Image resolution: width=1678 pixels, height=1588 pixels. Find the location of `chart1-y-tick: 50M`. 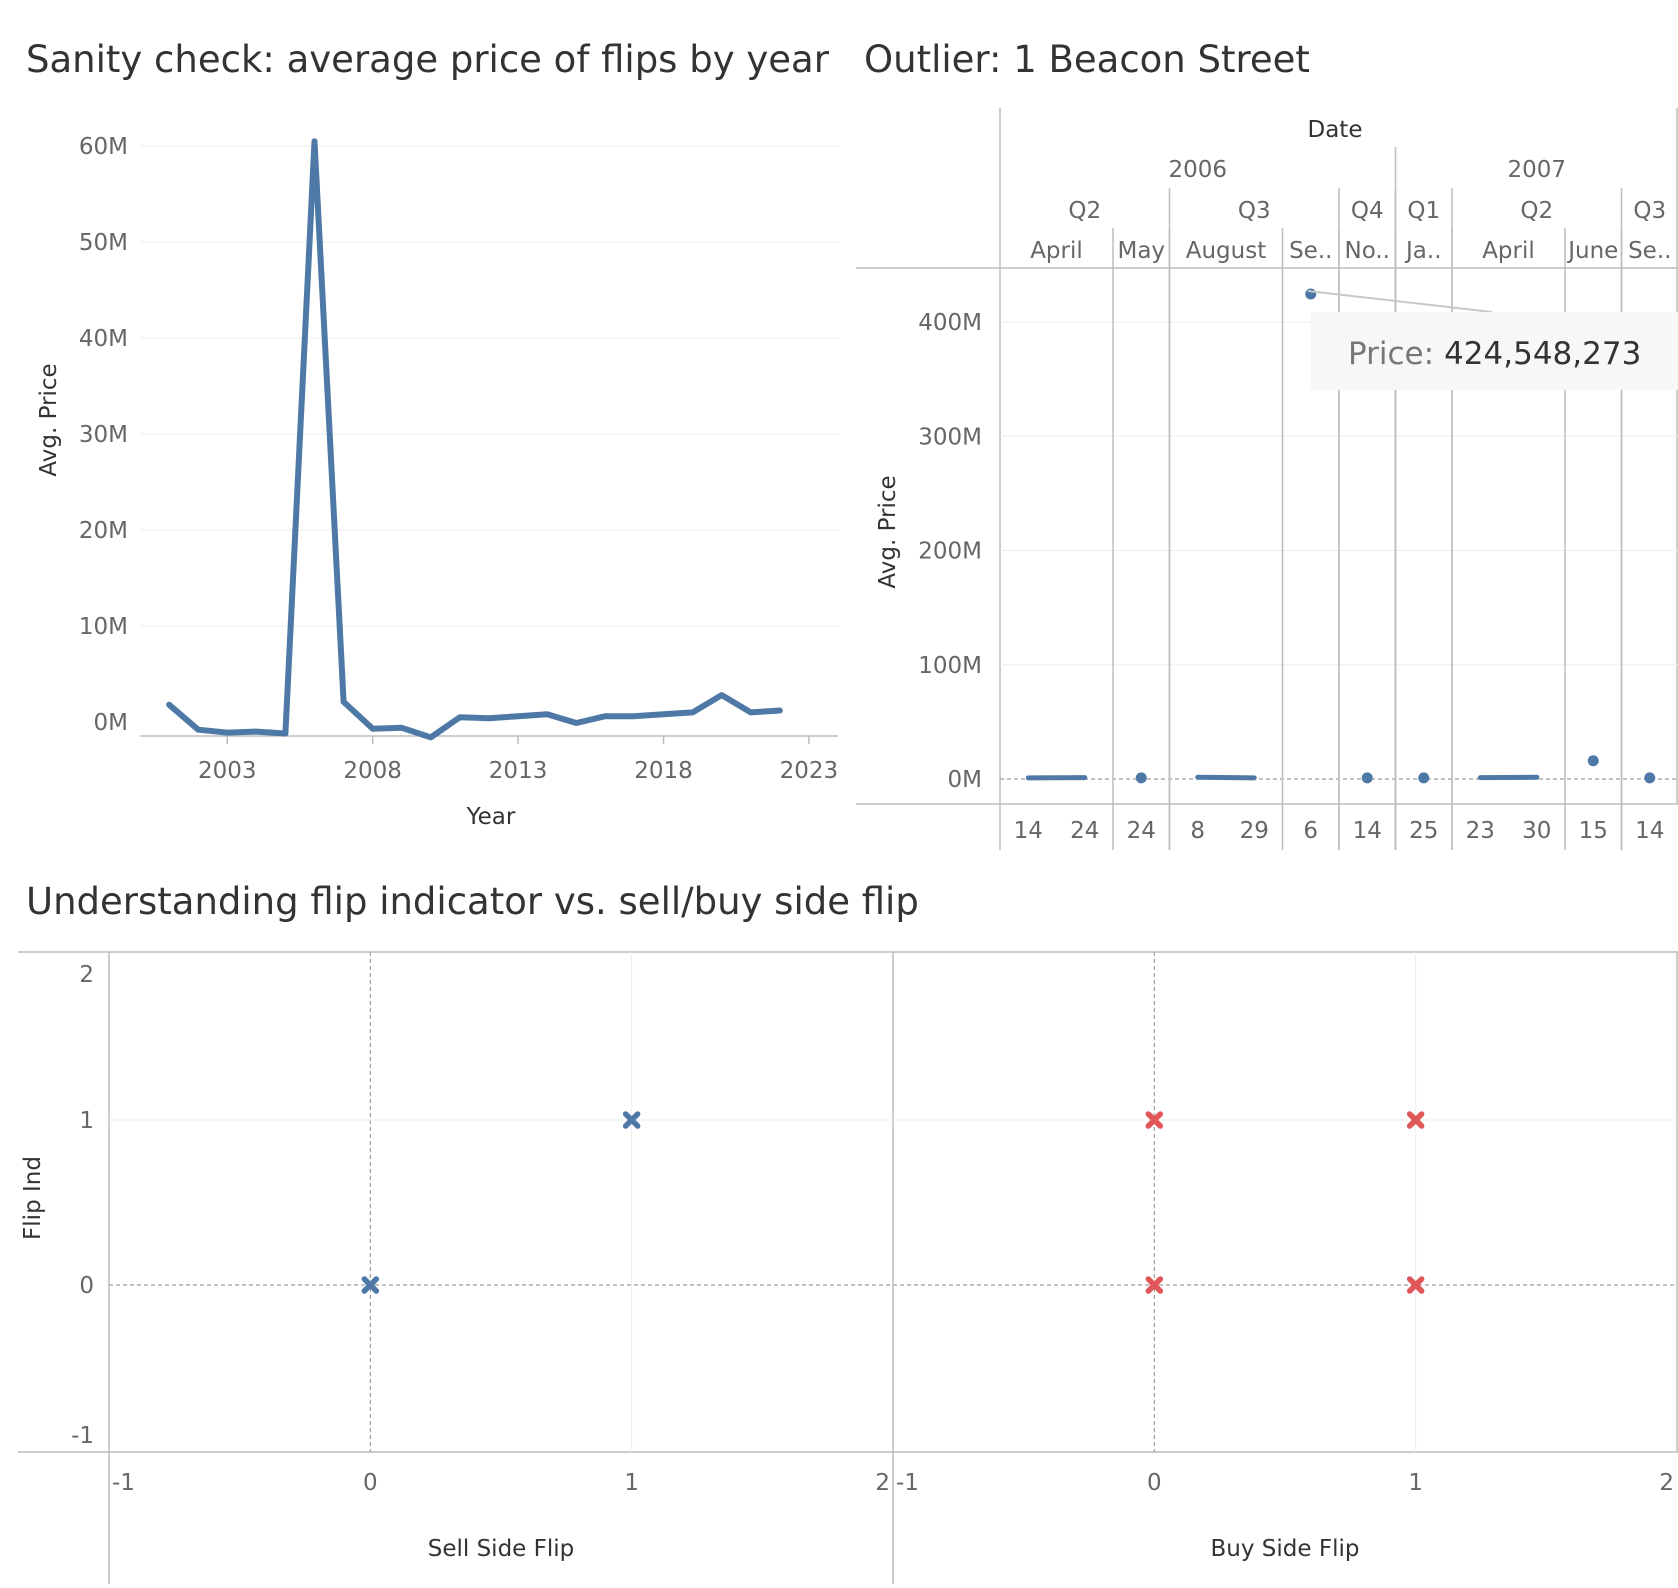

chart1-y-tick: 50M is located at coordinates (103, 243).